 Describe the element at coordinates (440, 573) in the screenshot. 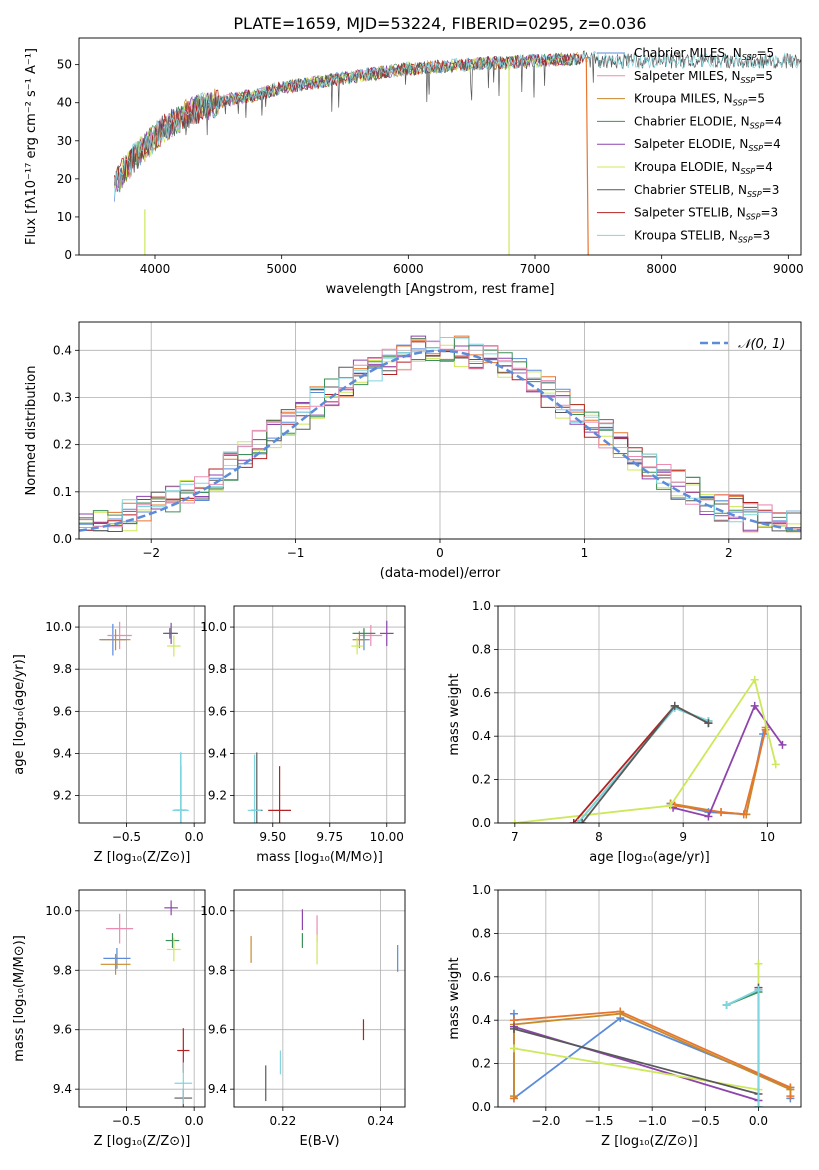

I see `x-axis-label: (data-model)/error` at that location.